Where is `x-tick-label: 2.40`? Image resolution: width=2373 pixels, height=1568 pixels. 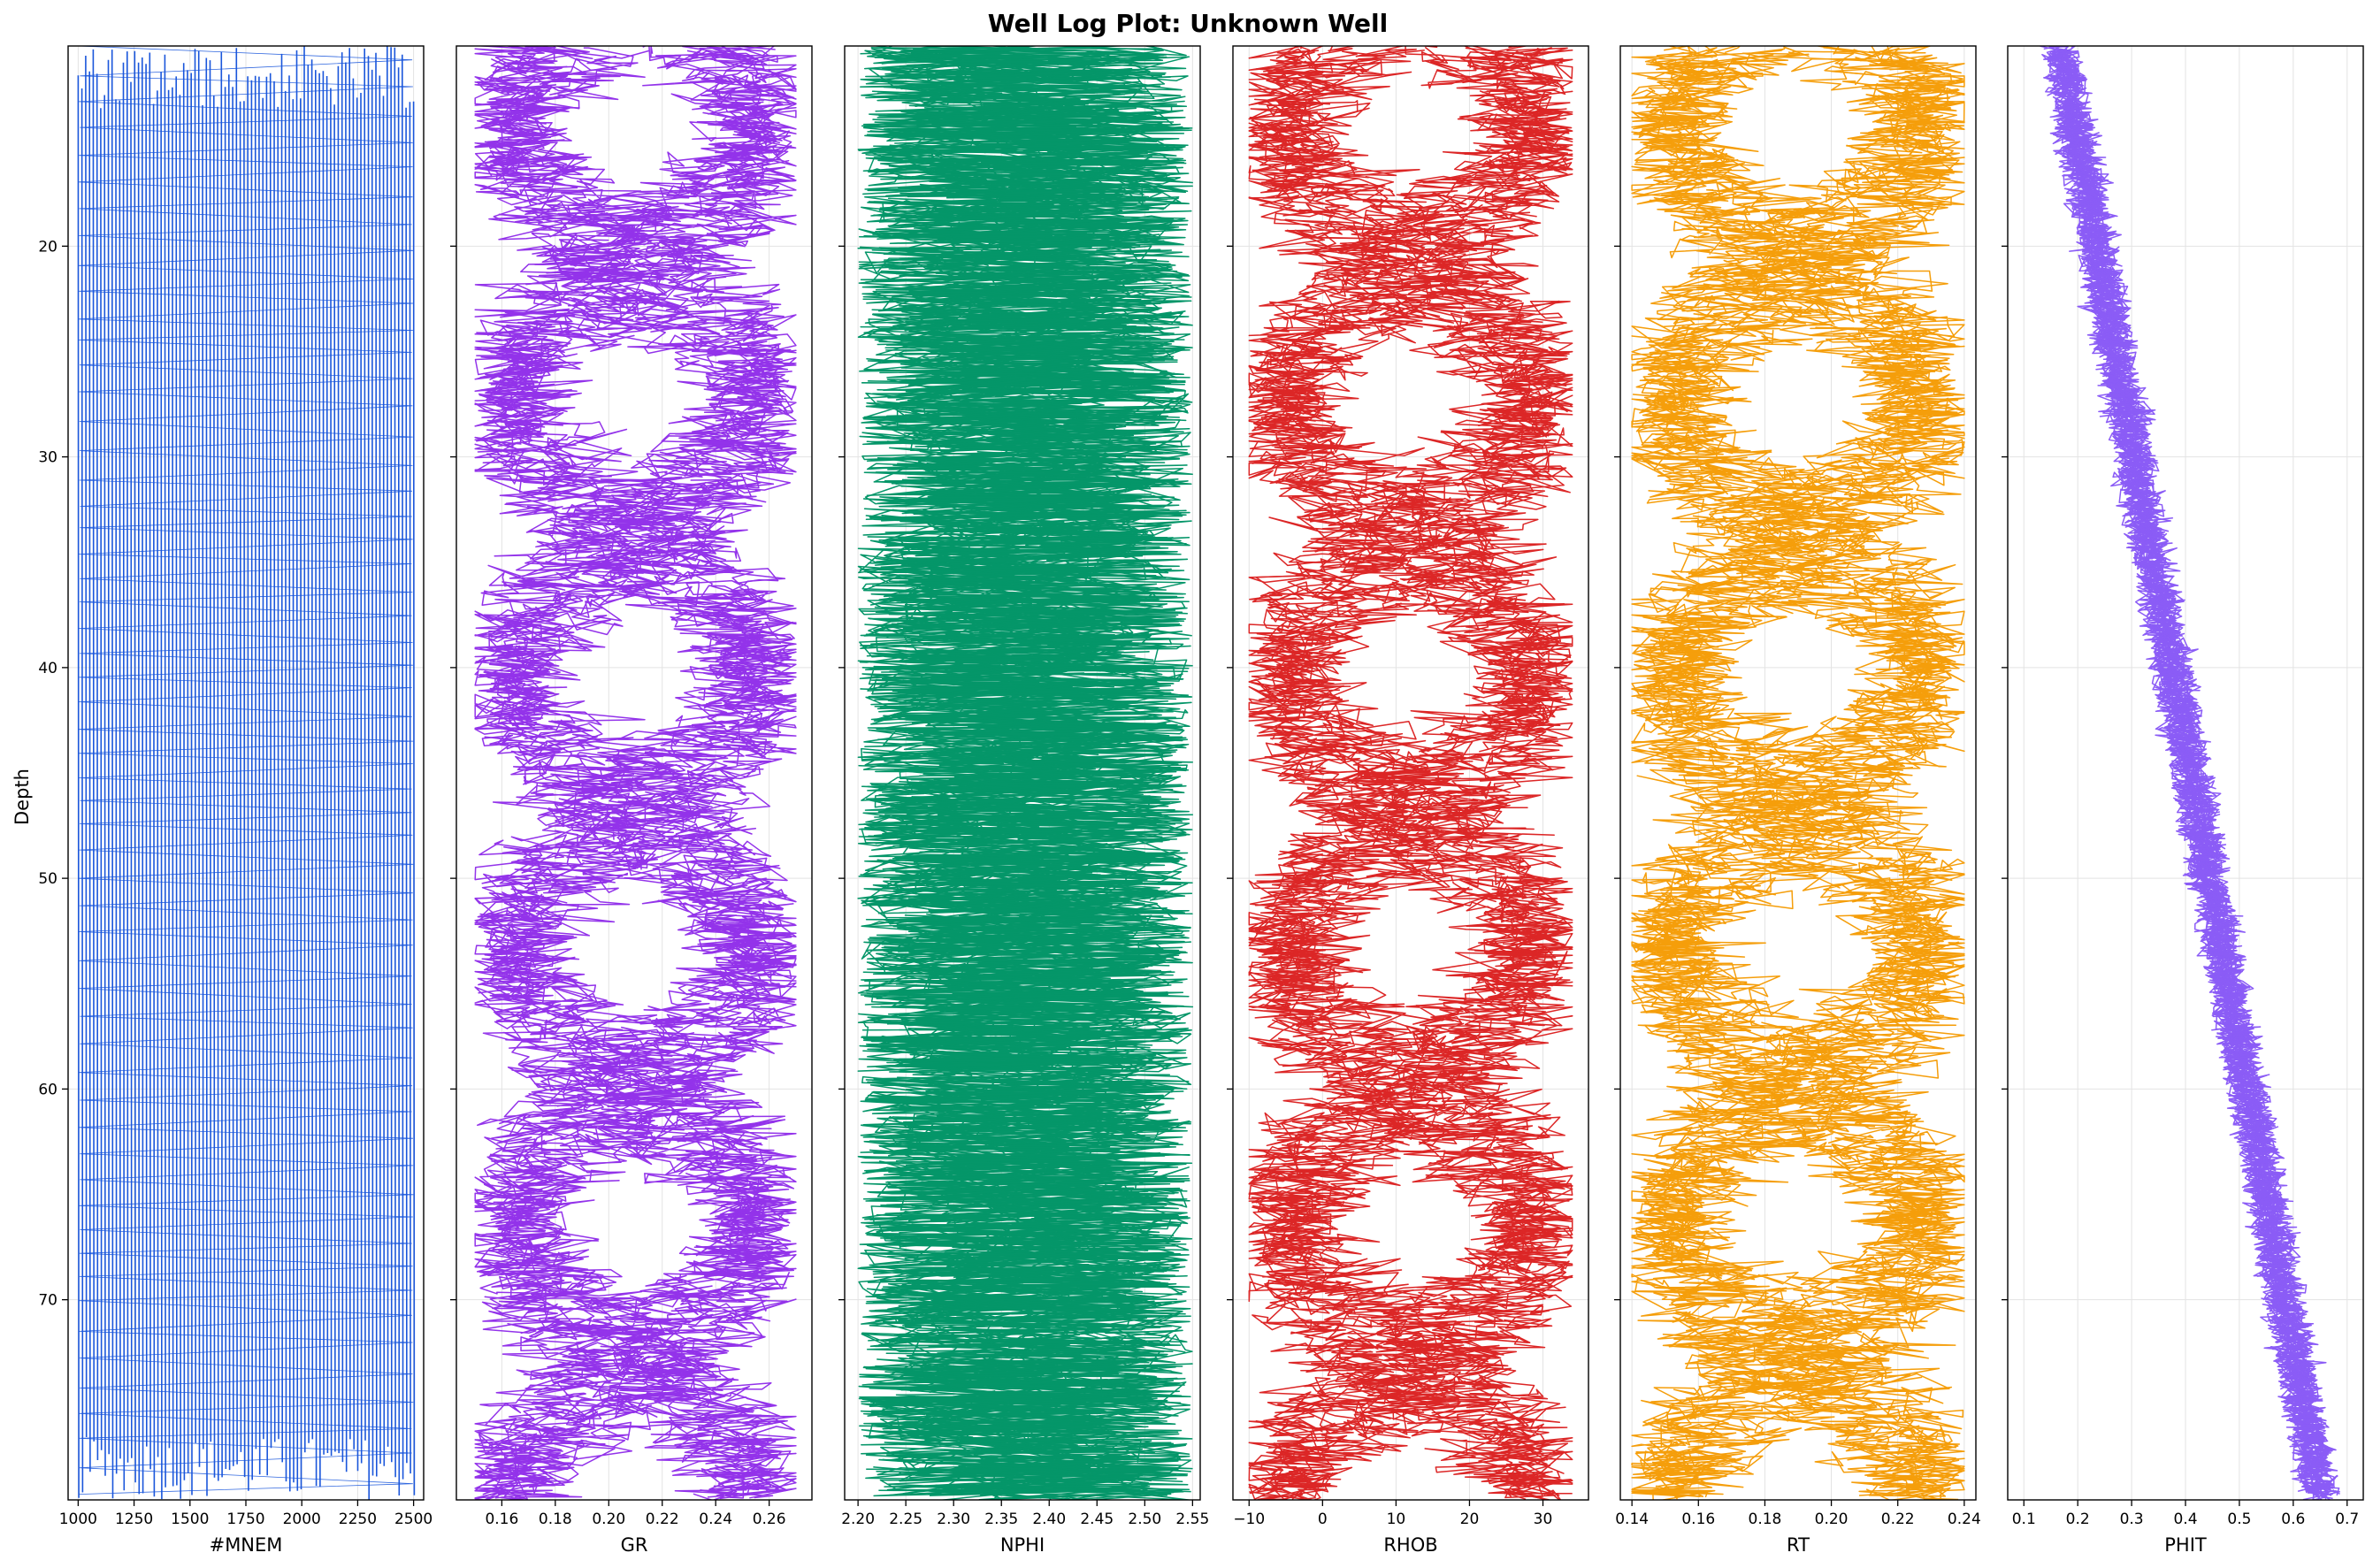
x-tick-label: 2.40 is located at coordinates (1049, 1519).